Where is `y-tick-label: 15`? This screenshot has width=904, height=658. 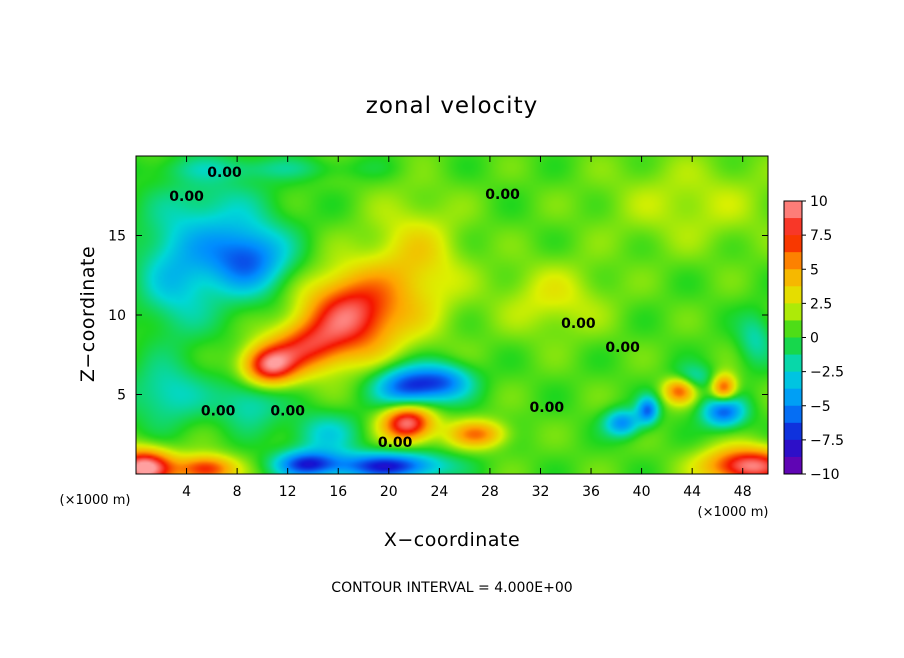 y-tick-label: 15 is located at coordinates (117, 237).